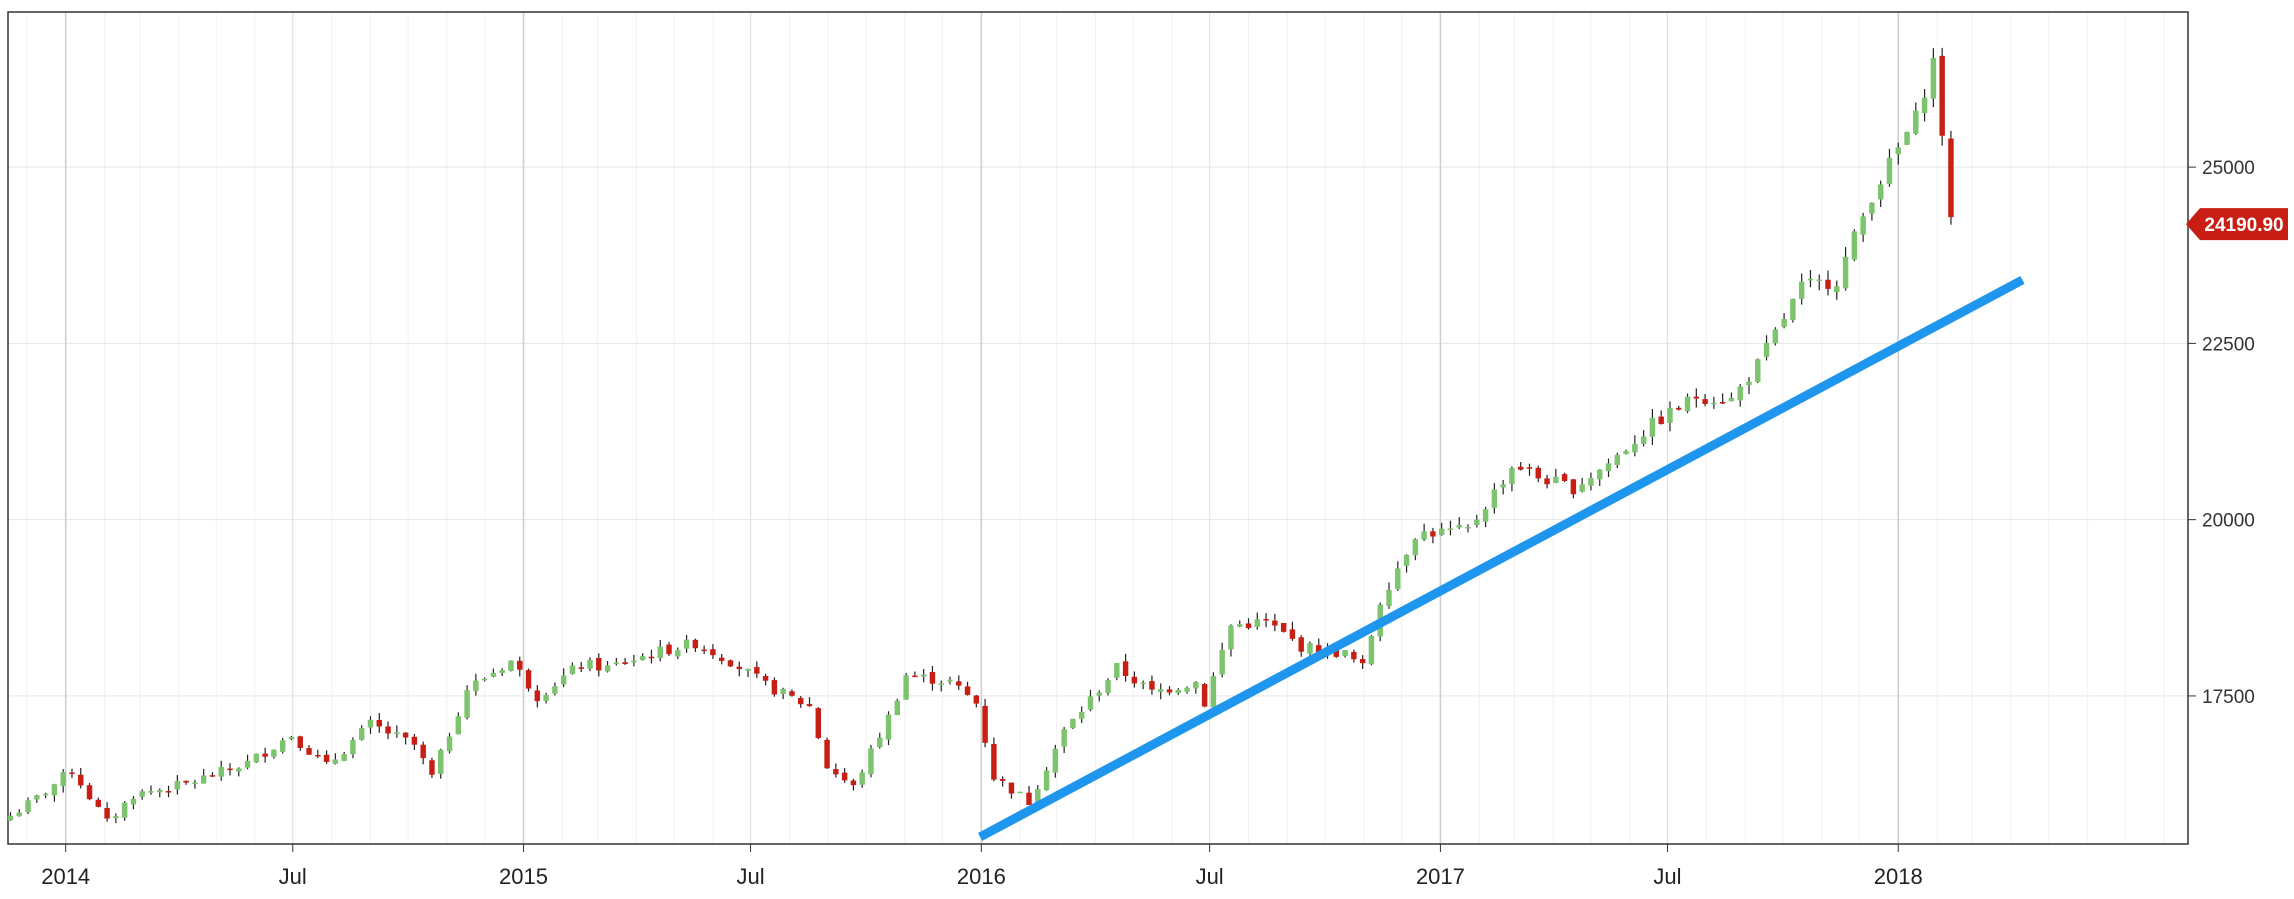 The height and width of the screenshot is (899, 2294). Describe the element at coordinates (2228, 344) in the screenshot. I see `y-tick-label: 22500` at that location.